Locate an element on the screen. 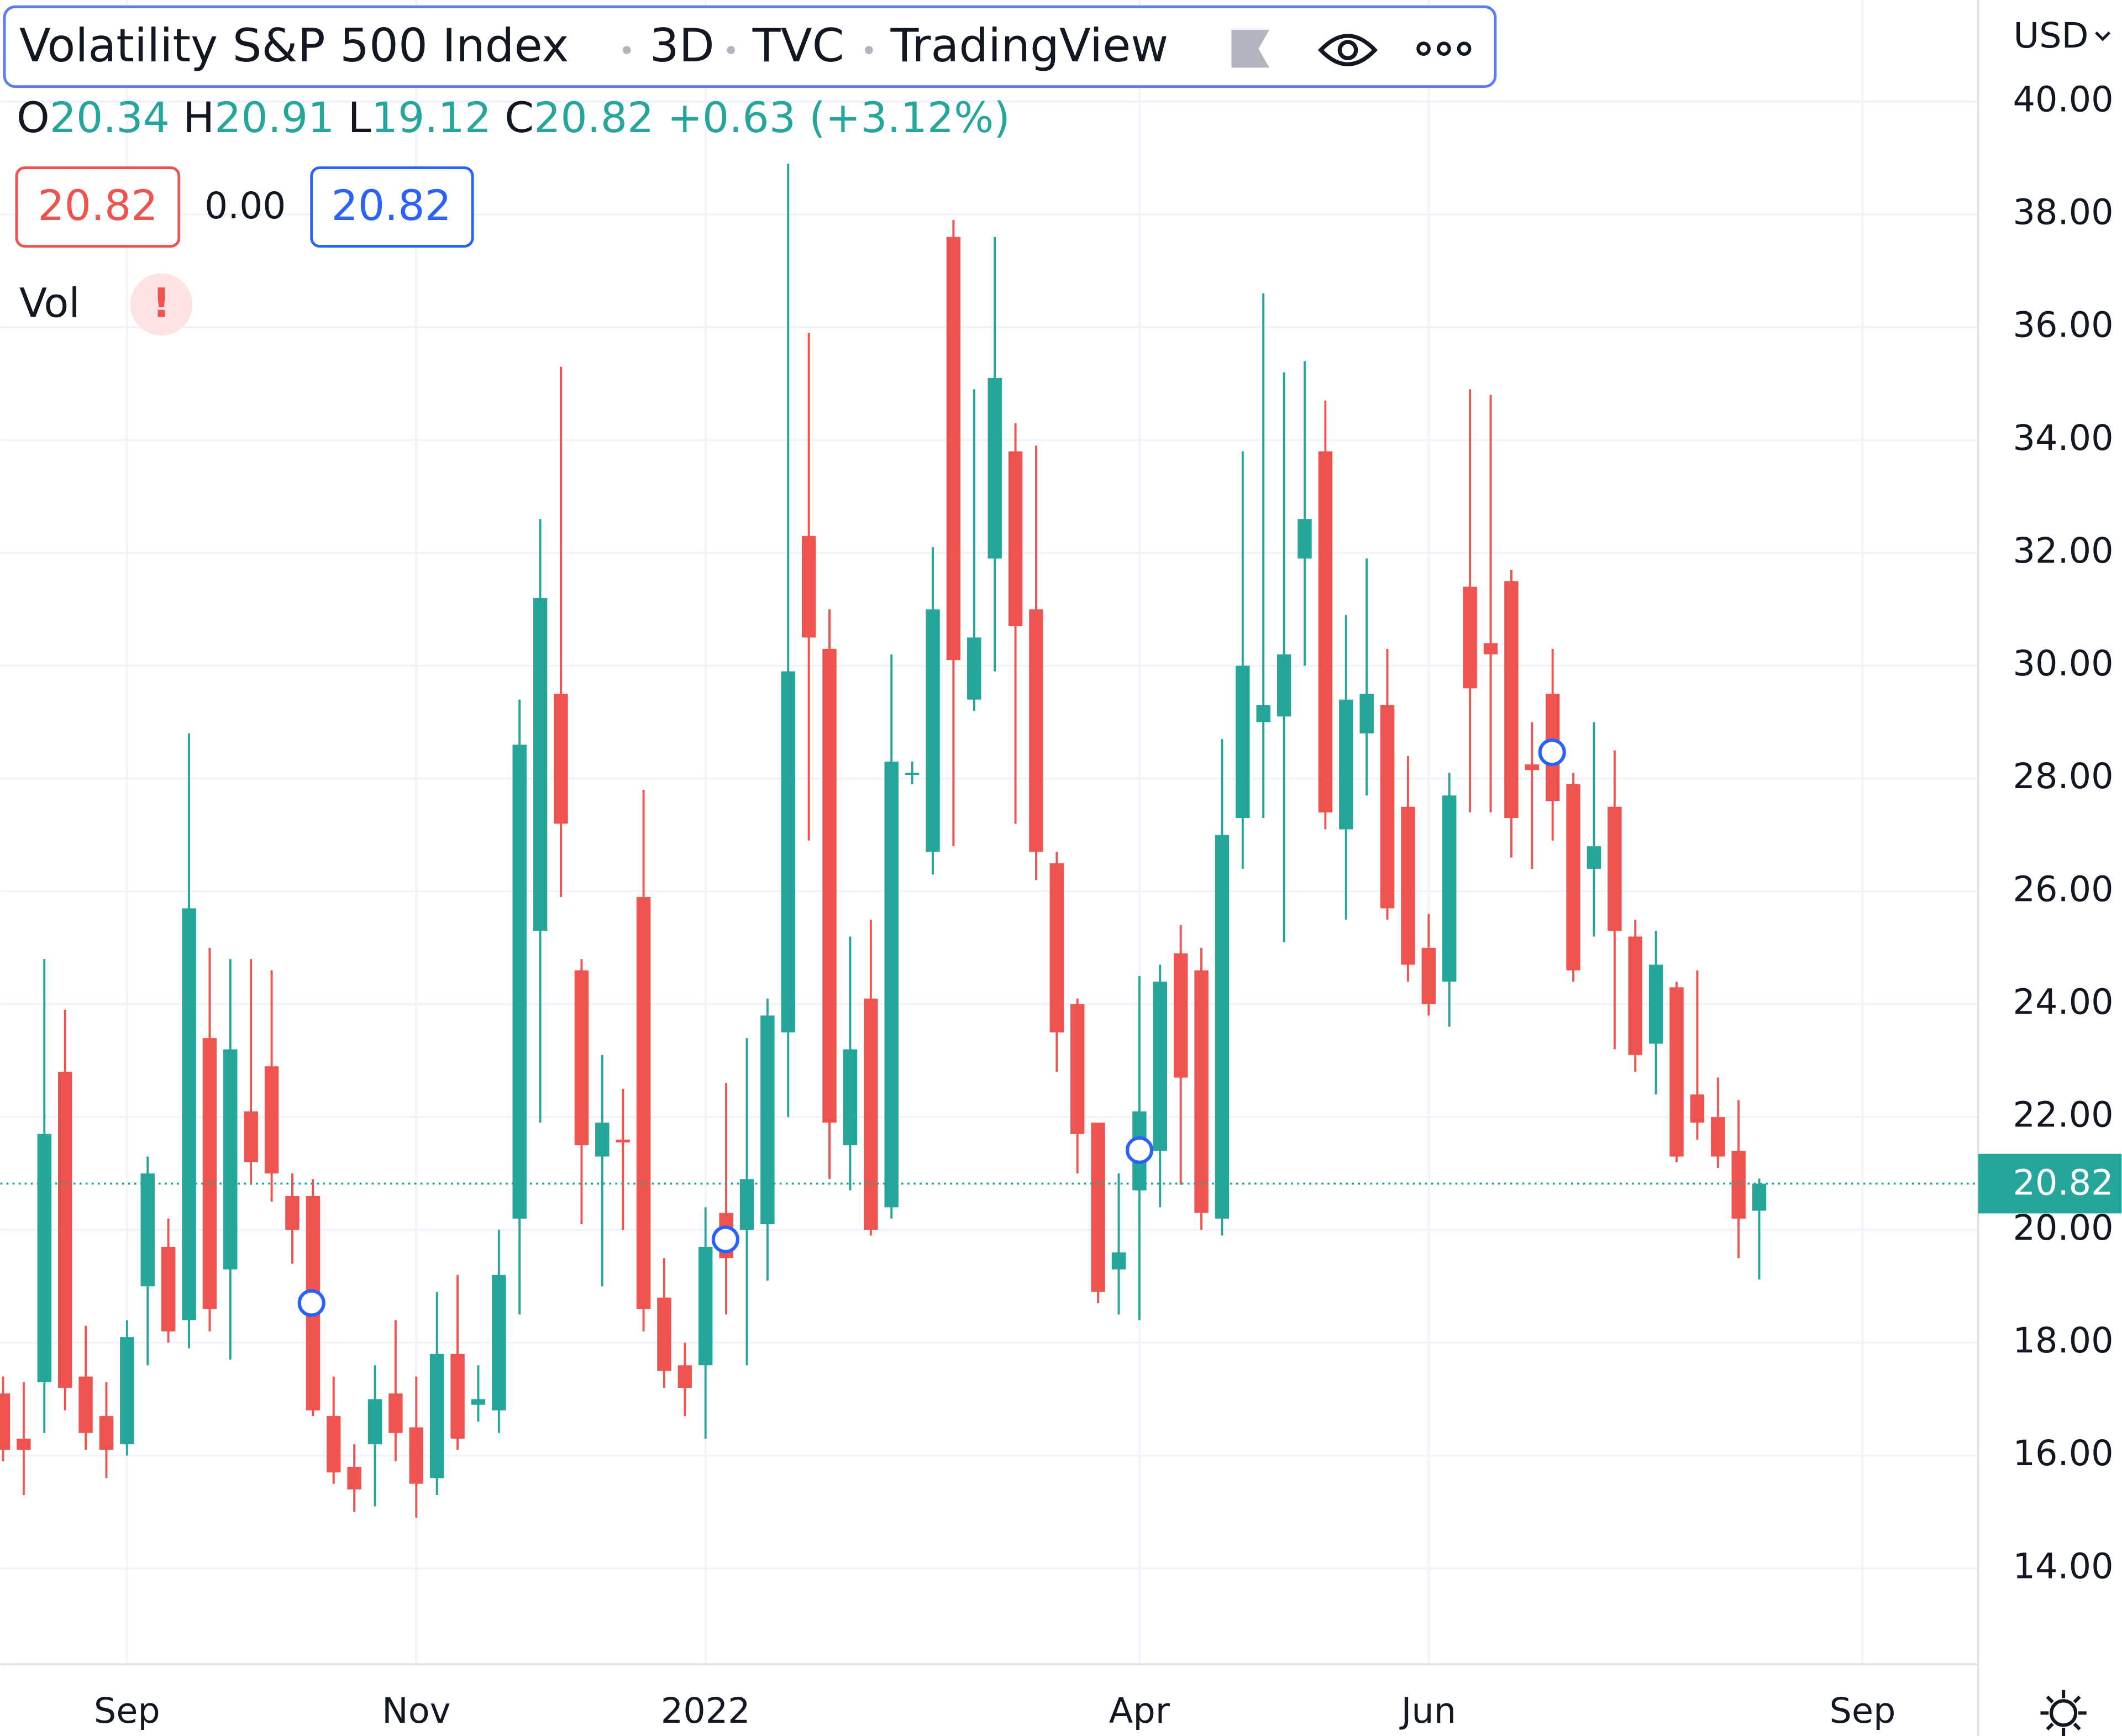  settings-icon is located at coordinates (2063, 1713).